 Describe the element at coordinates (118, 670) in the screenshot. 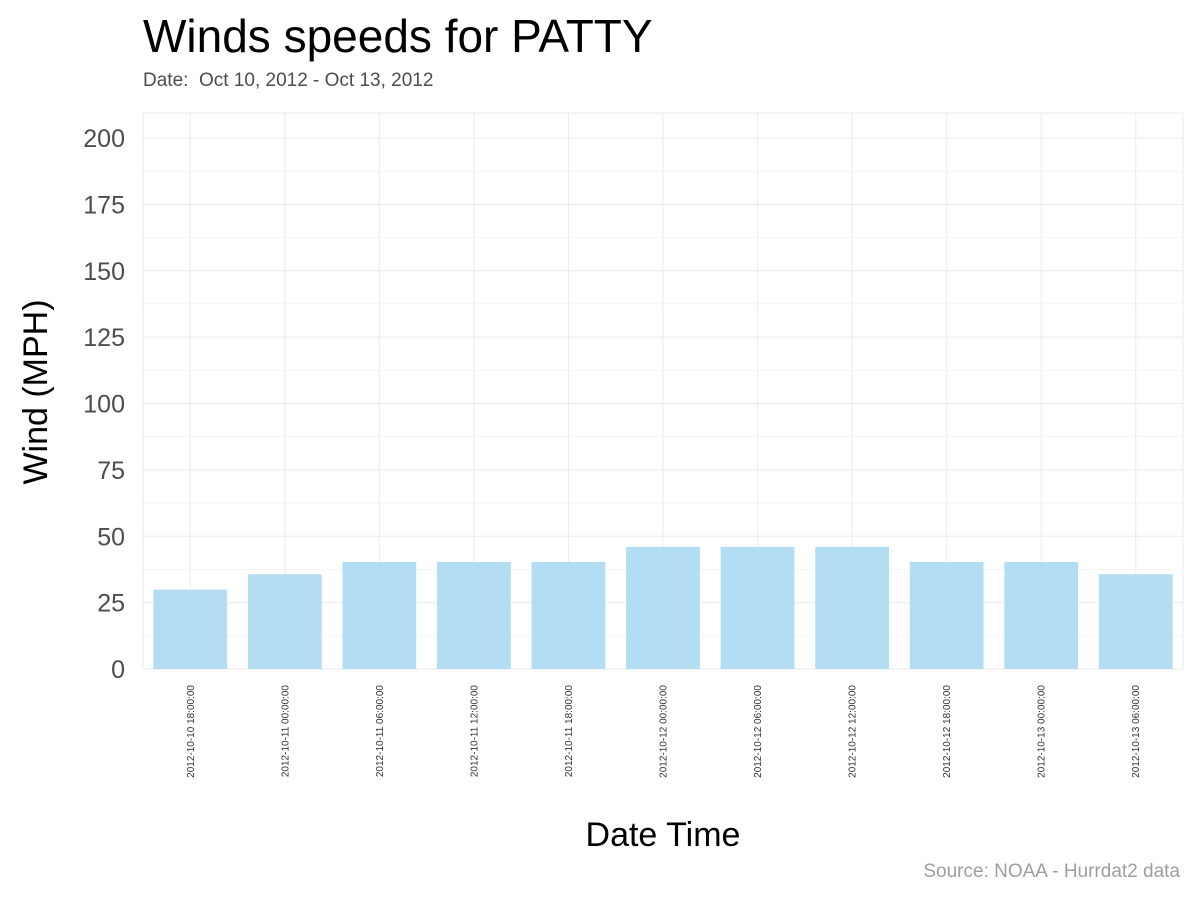

I see `y-tick-label: 0` at that location.